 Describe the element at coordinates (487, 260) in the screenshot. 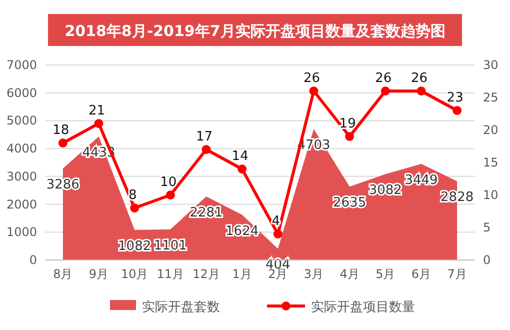

I see `y2-tick-label: 0` at that location.